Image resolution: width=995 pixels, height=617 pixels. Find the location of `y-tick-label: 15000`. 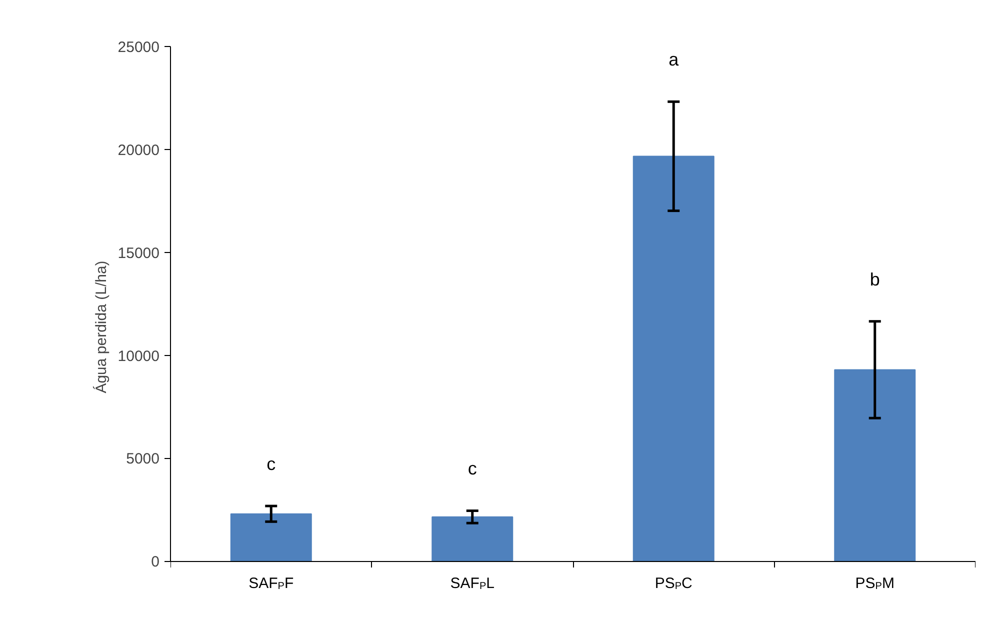

y-tick-label: 15000 is located at coordinates (139, 253).